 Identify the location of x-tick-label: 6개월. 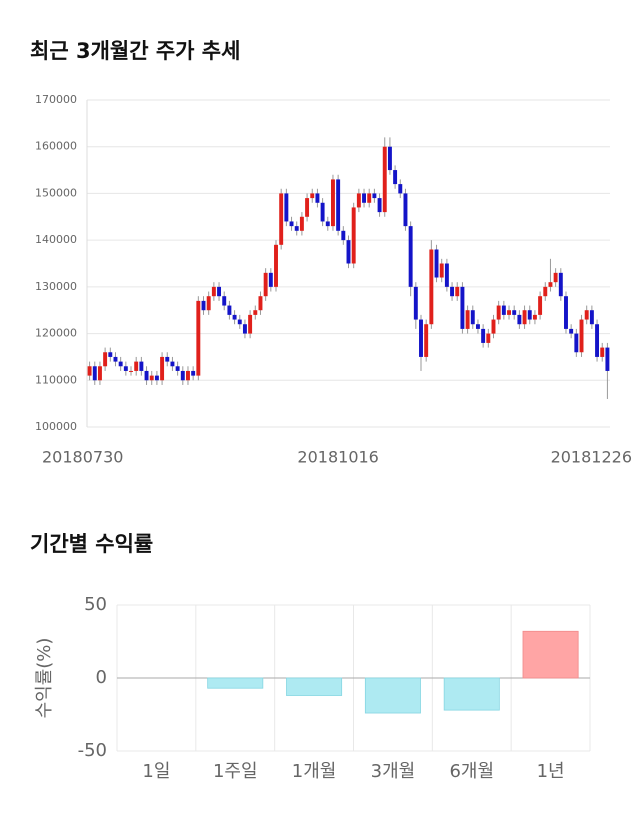
(471, 771).